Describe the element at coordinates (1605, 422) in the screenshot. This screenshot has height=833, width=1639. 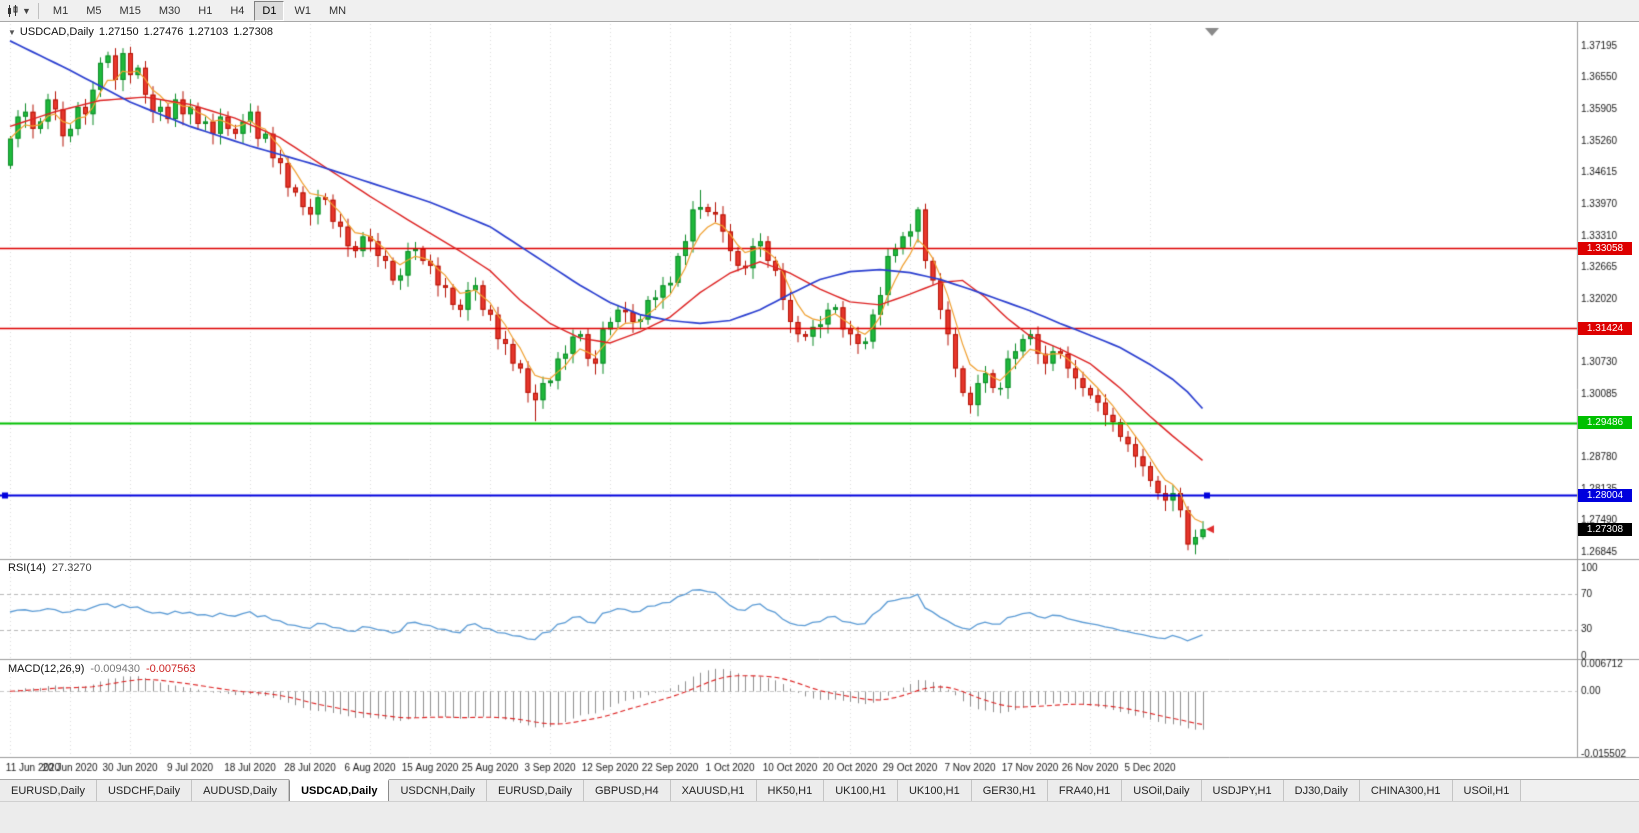
I see `price-level-tag-3: 1.29486` at that location.